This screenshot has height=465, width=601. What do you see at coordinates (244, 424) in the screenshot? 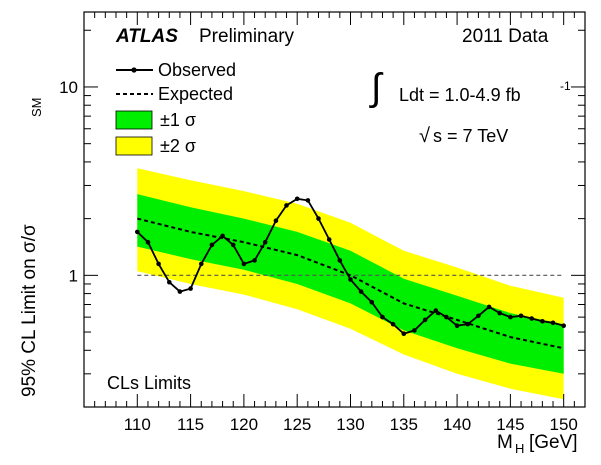
I see `x-tick-label: 120` at bounding box center [244, 424].